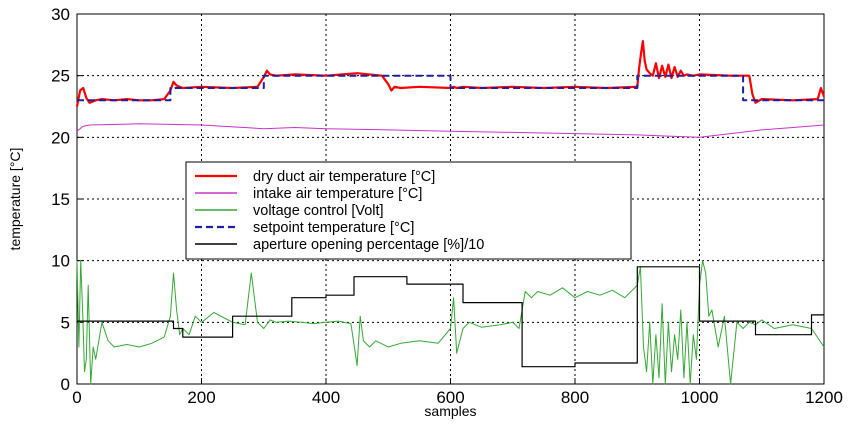  Describe the element at coordinates (450, 411) in the screenshot. I see `x-axis-label: samples` at that location.